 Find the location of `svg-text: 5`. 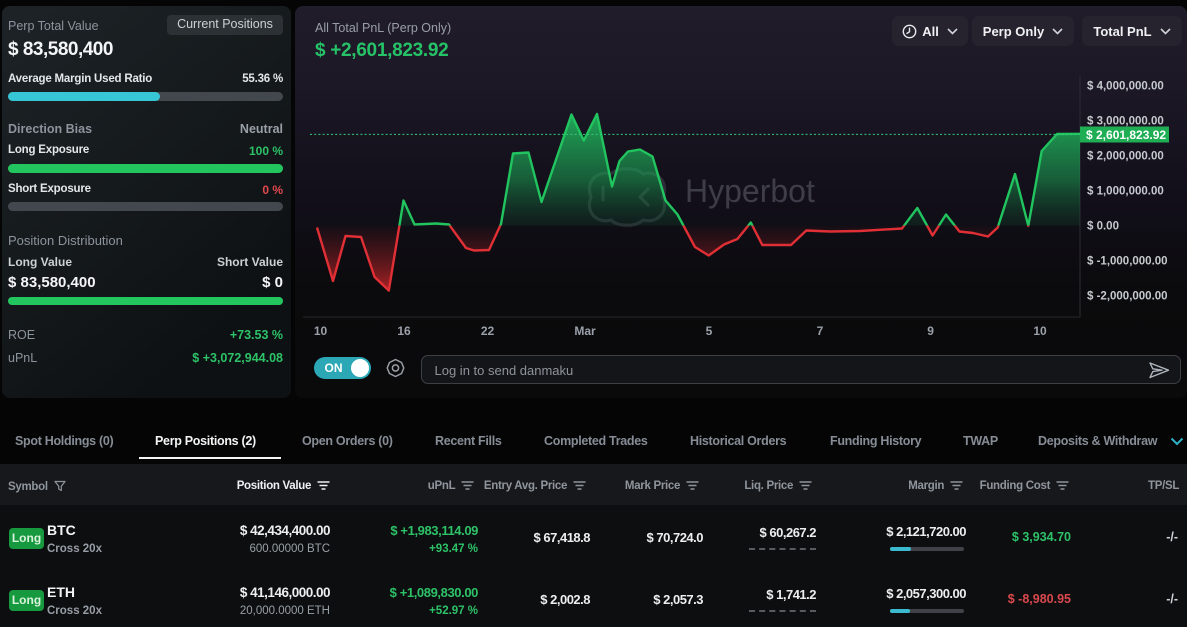

svg-text: 5 is located at coordinates (709, 331).